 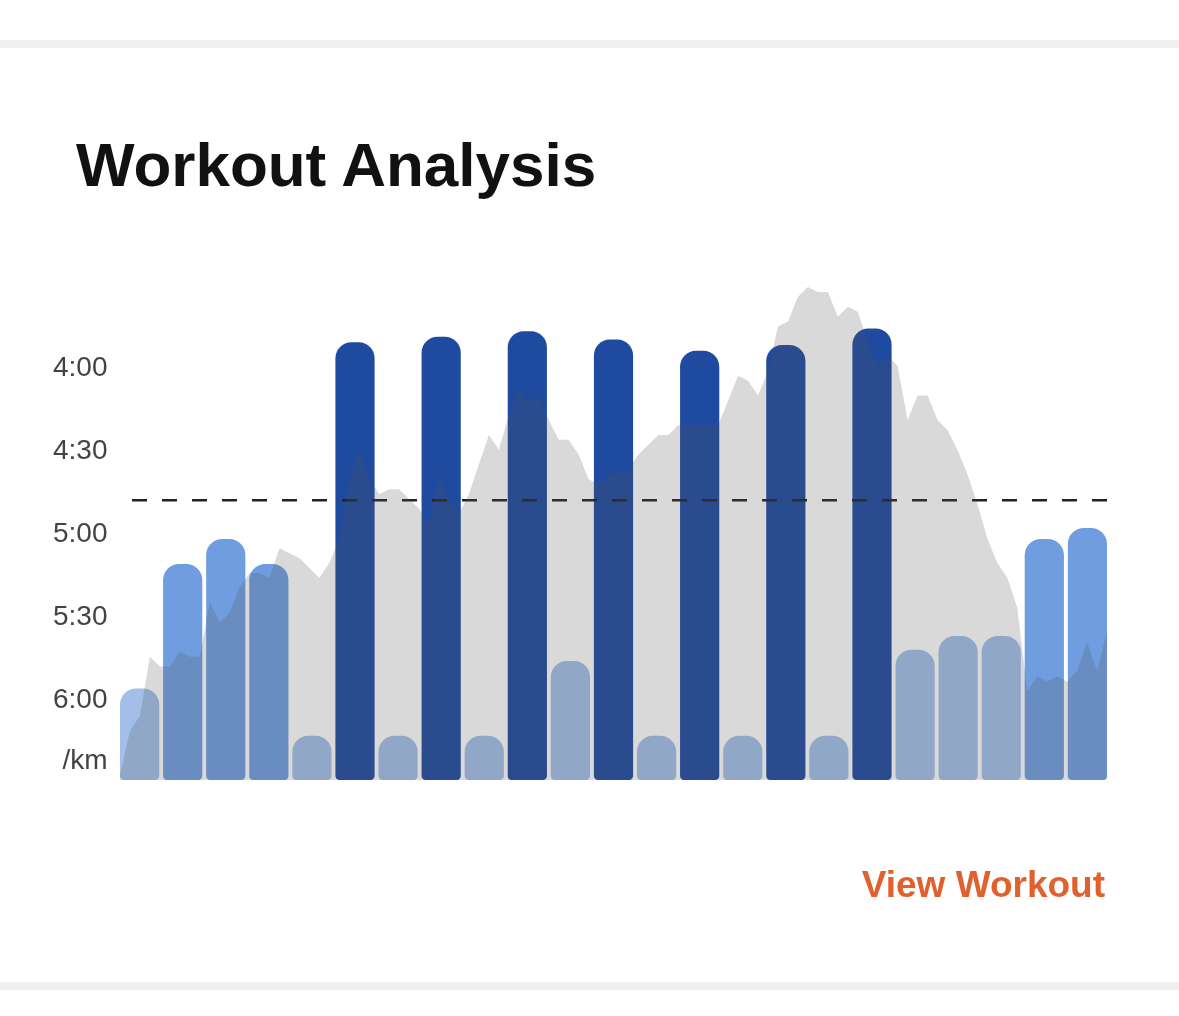 I want to click on y-axis-title: /km, so click(x=85, y=759).